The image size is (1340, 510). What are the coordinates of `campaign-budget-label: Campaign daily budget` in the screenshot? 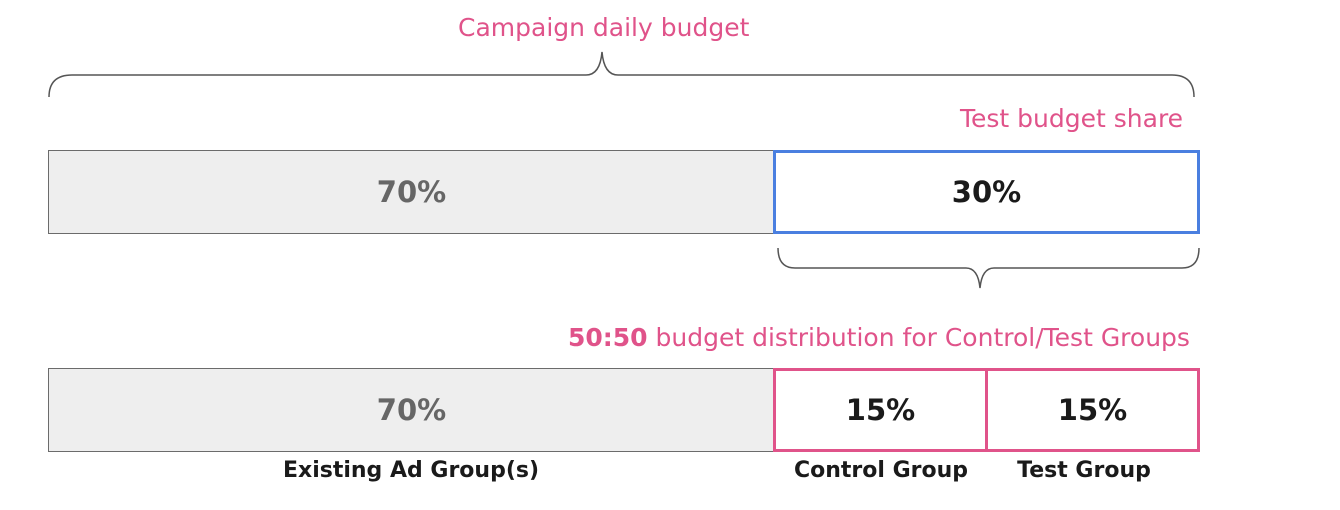 It's located at (604, 27).